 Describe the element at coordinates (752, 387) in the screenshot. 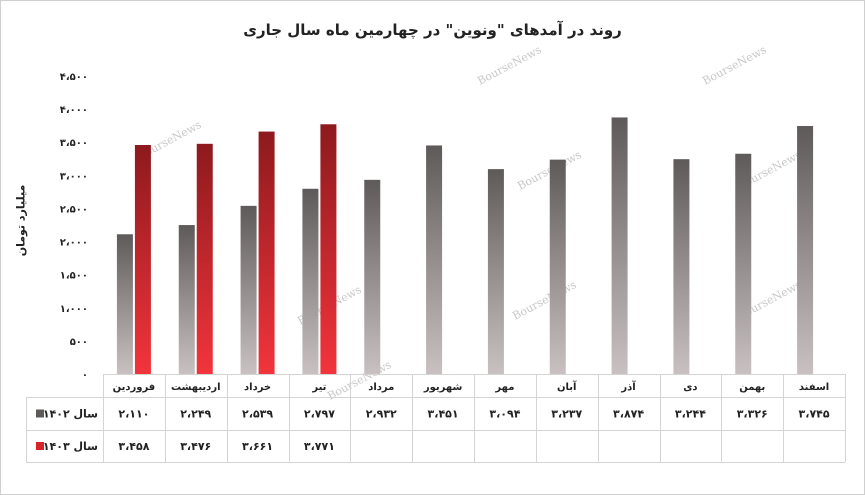

I see `x-tick-label: بهمن` at that location.